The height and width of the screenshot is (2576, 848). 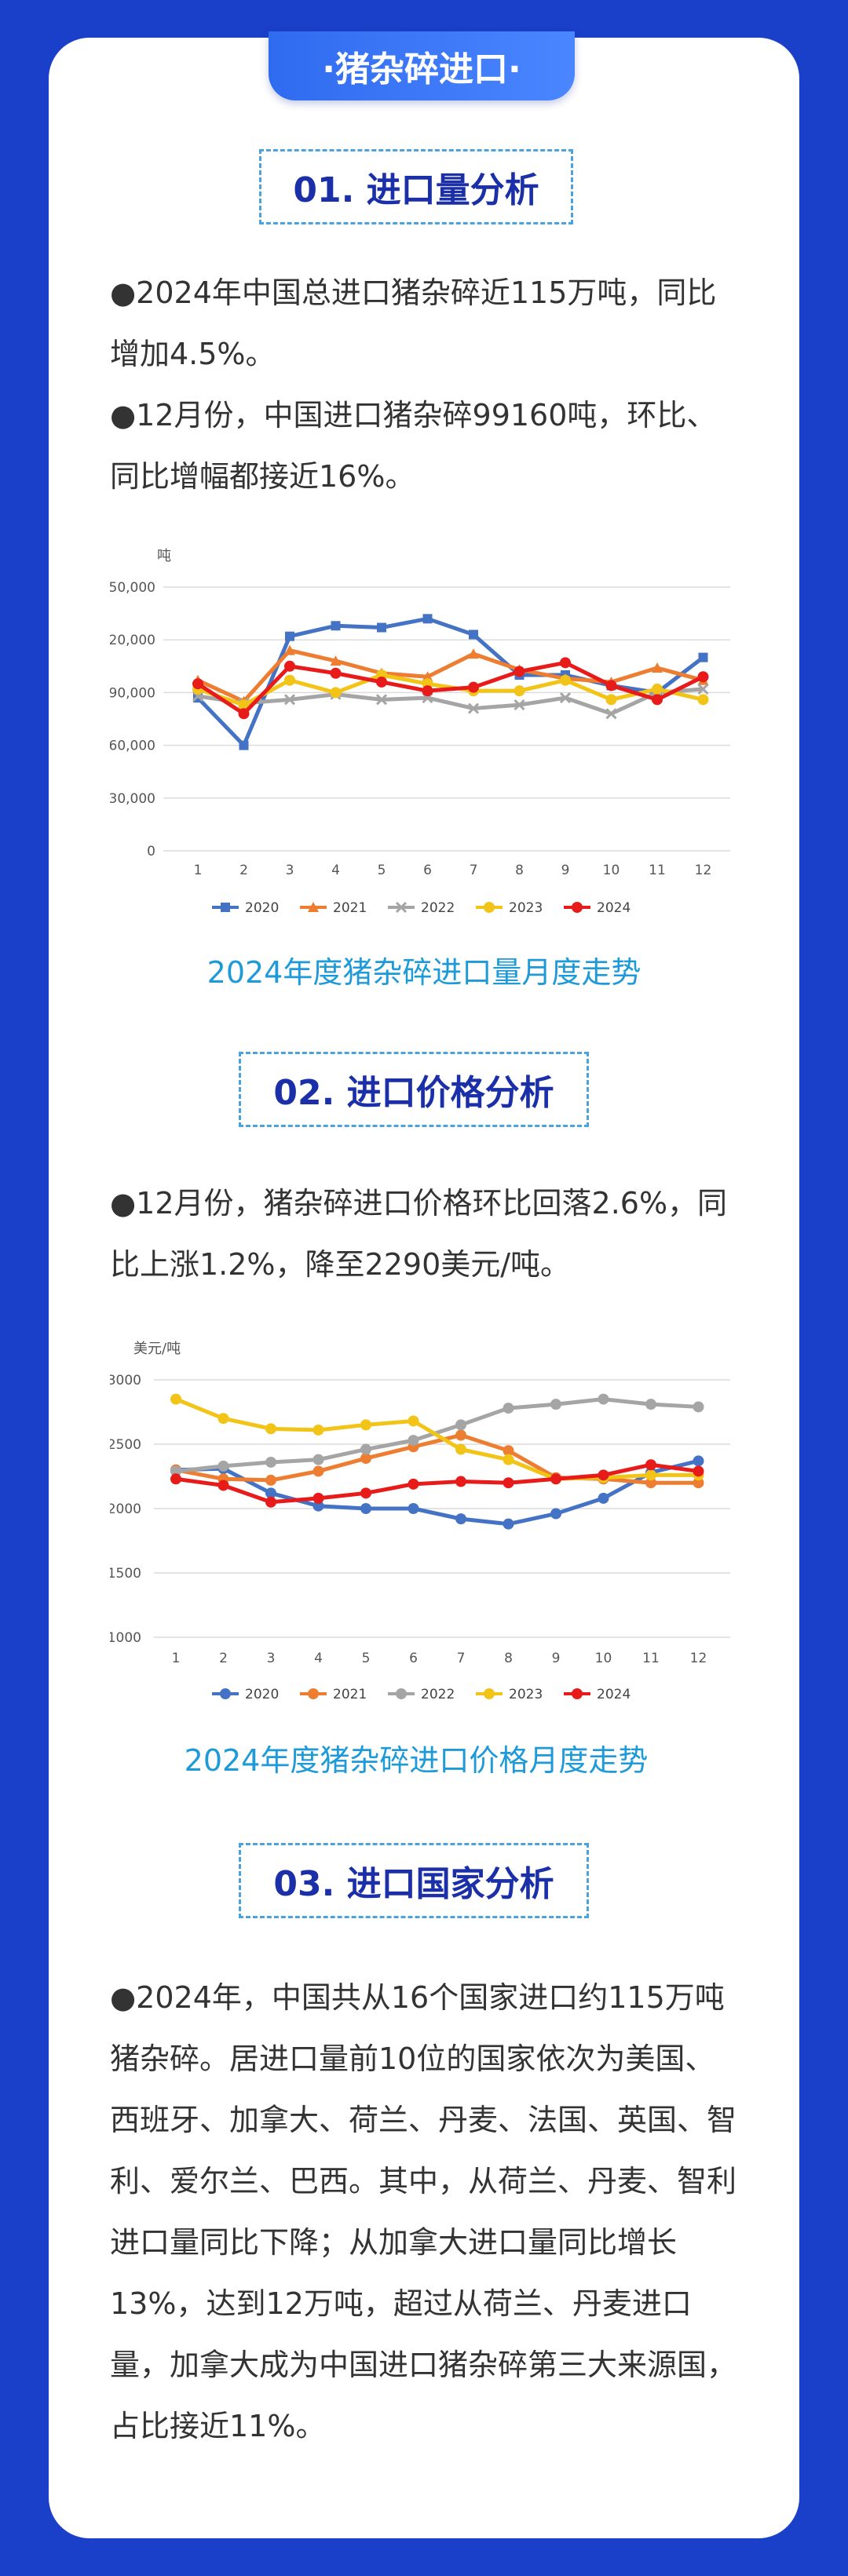 What do you see at coordinates (132, 693) in the screenshot?
I see `y-tick-label: 90,000` at bounding box center [132, 693].